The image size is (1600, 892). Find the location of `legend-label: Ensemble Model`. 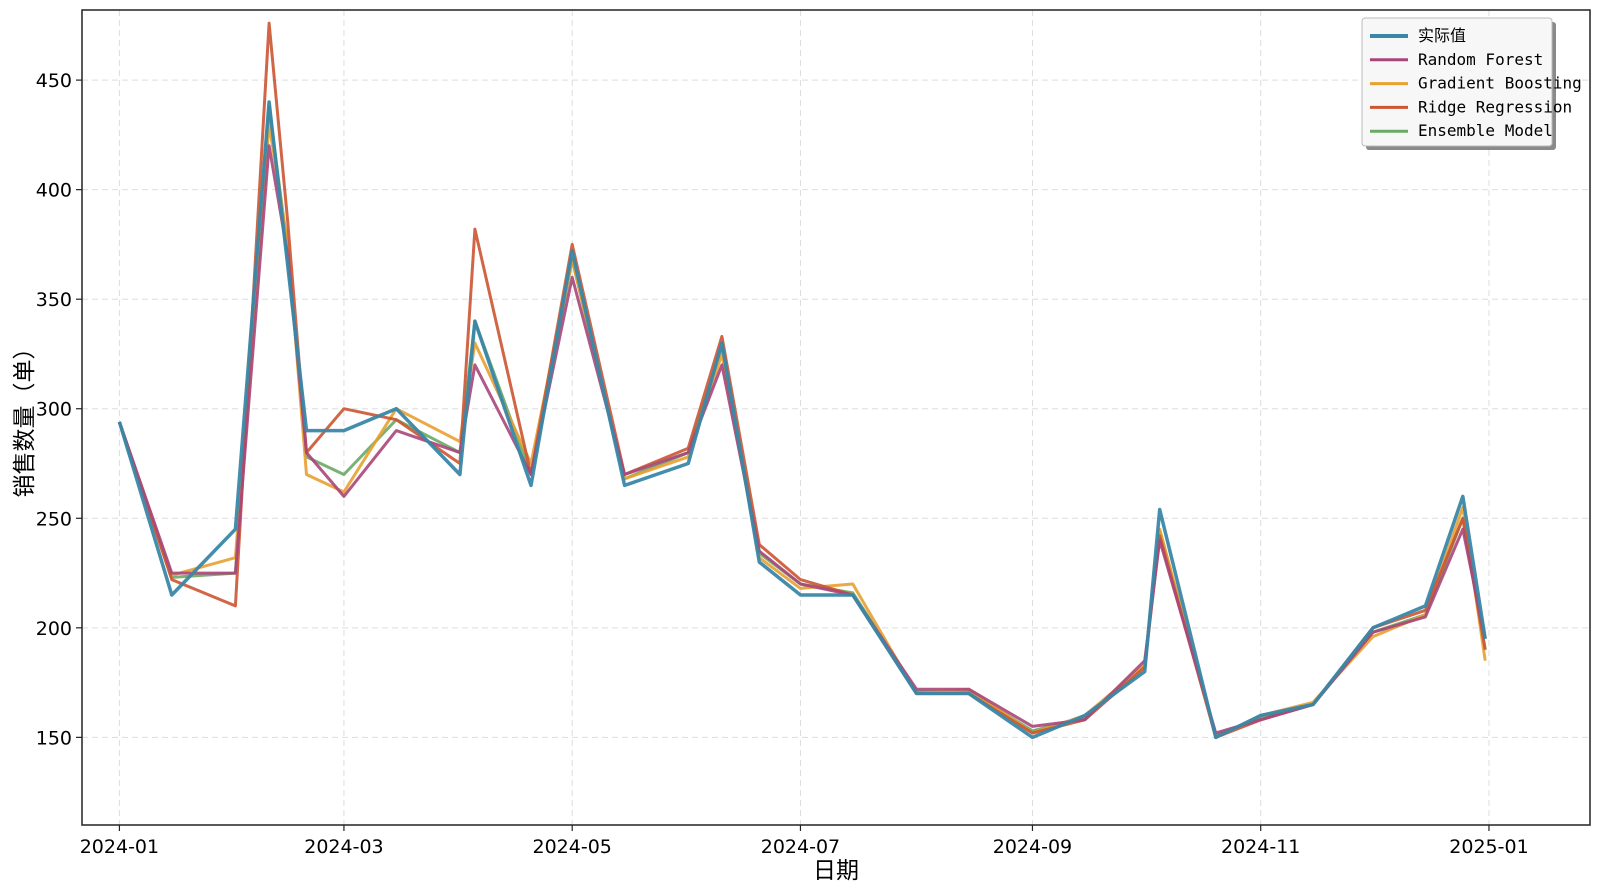

legend-label: Ensemble Model is located at coordinates (1485, 130).